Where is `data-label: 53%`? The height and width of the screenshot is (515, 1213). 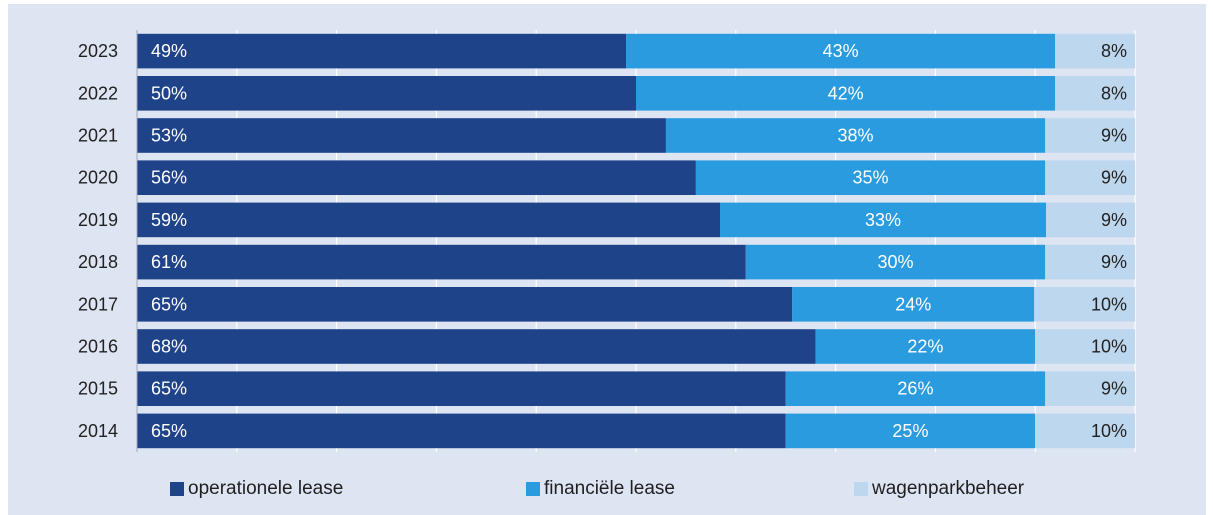
data-label: 53% is located at coordinates (169, 136).